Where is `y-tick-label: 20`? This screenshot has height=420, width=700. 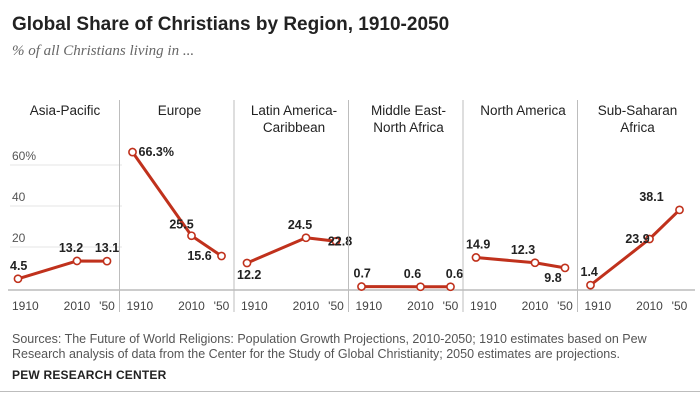
y-tick-label: 20 is located at coordinates (19, 238).